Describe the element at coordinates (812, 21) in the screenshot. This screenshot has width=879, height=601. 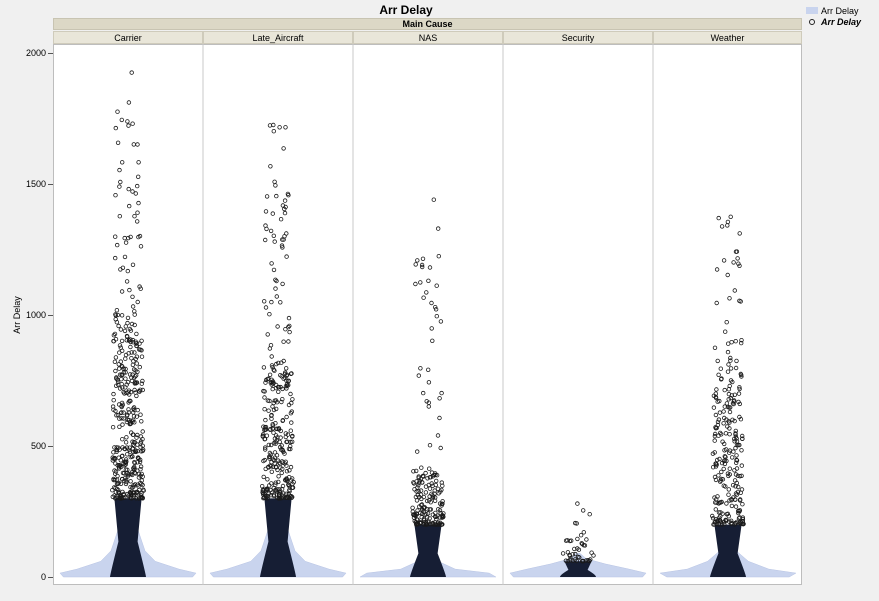
I see `point-marker-icon` at that location.